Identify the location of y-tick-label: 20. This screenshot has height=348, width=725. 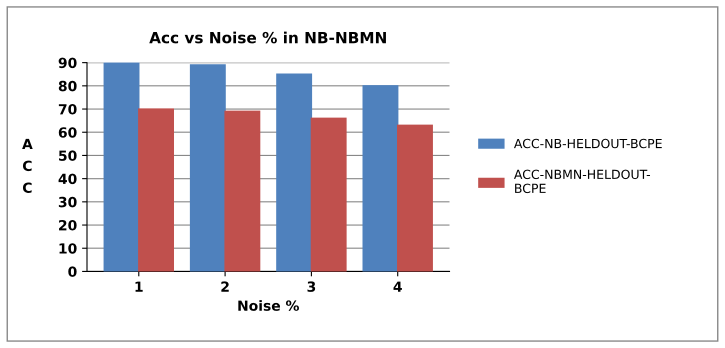
(68, 225).